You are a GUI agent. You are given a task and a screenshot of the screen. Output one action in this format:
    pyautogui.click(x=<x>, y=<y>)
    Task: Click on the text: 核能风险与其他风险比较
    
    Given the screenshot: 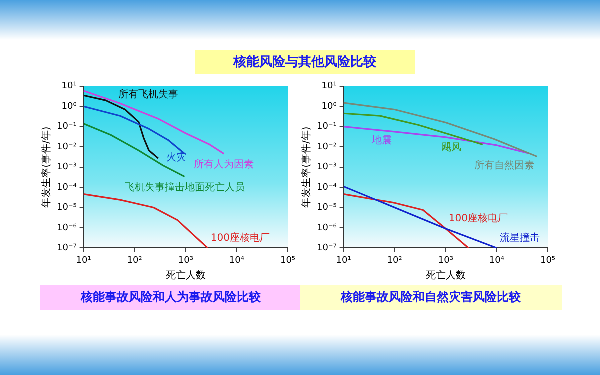 What is the action you would take?
    pyautogui.click(x=305, y=62)
    